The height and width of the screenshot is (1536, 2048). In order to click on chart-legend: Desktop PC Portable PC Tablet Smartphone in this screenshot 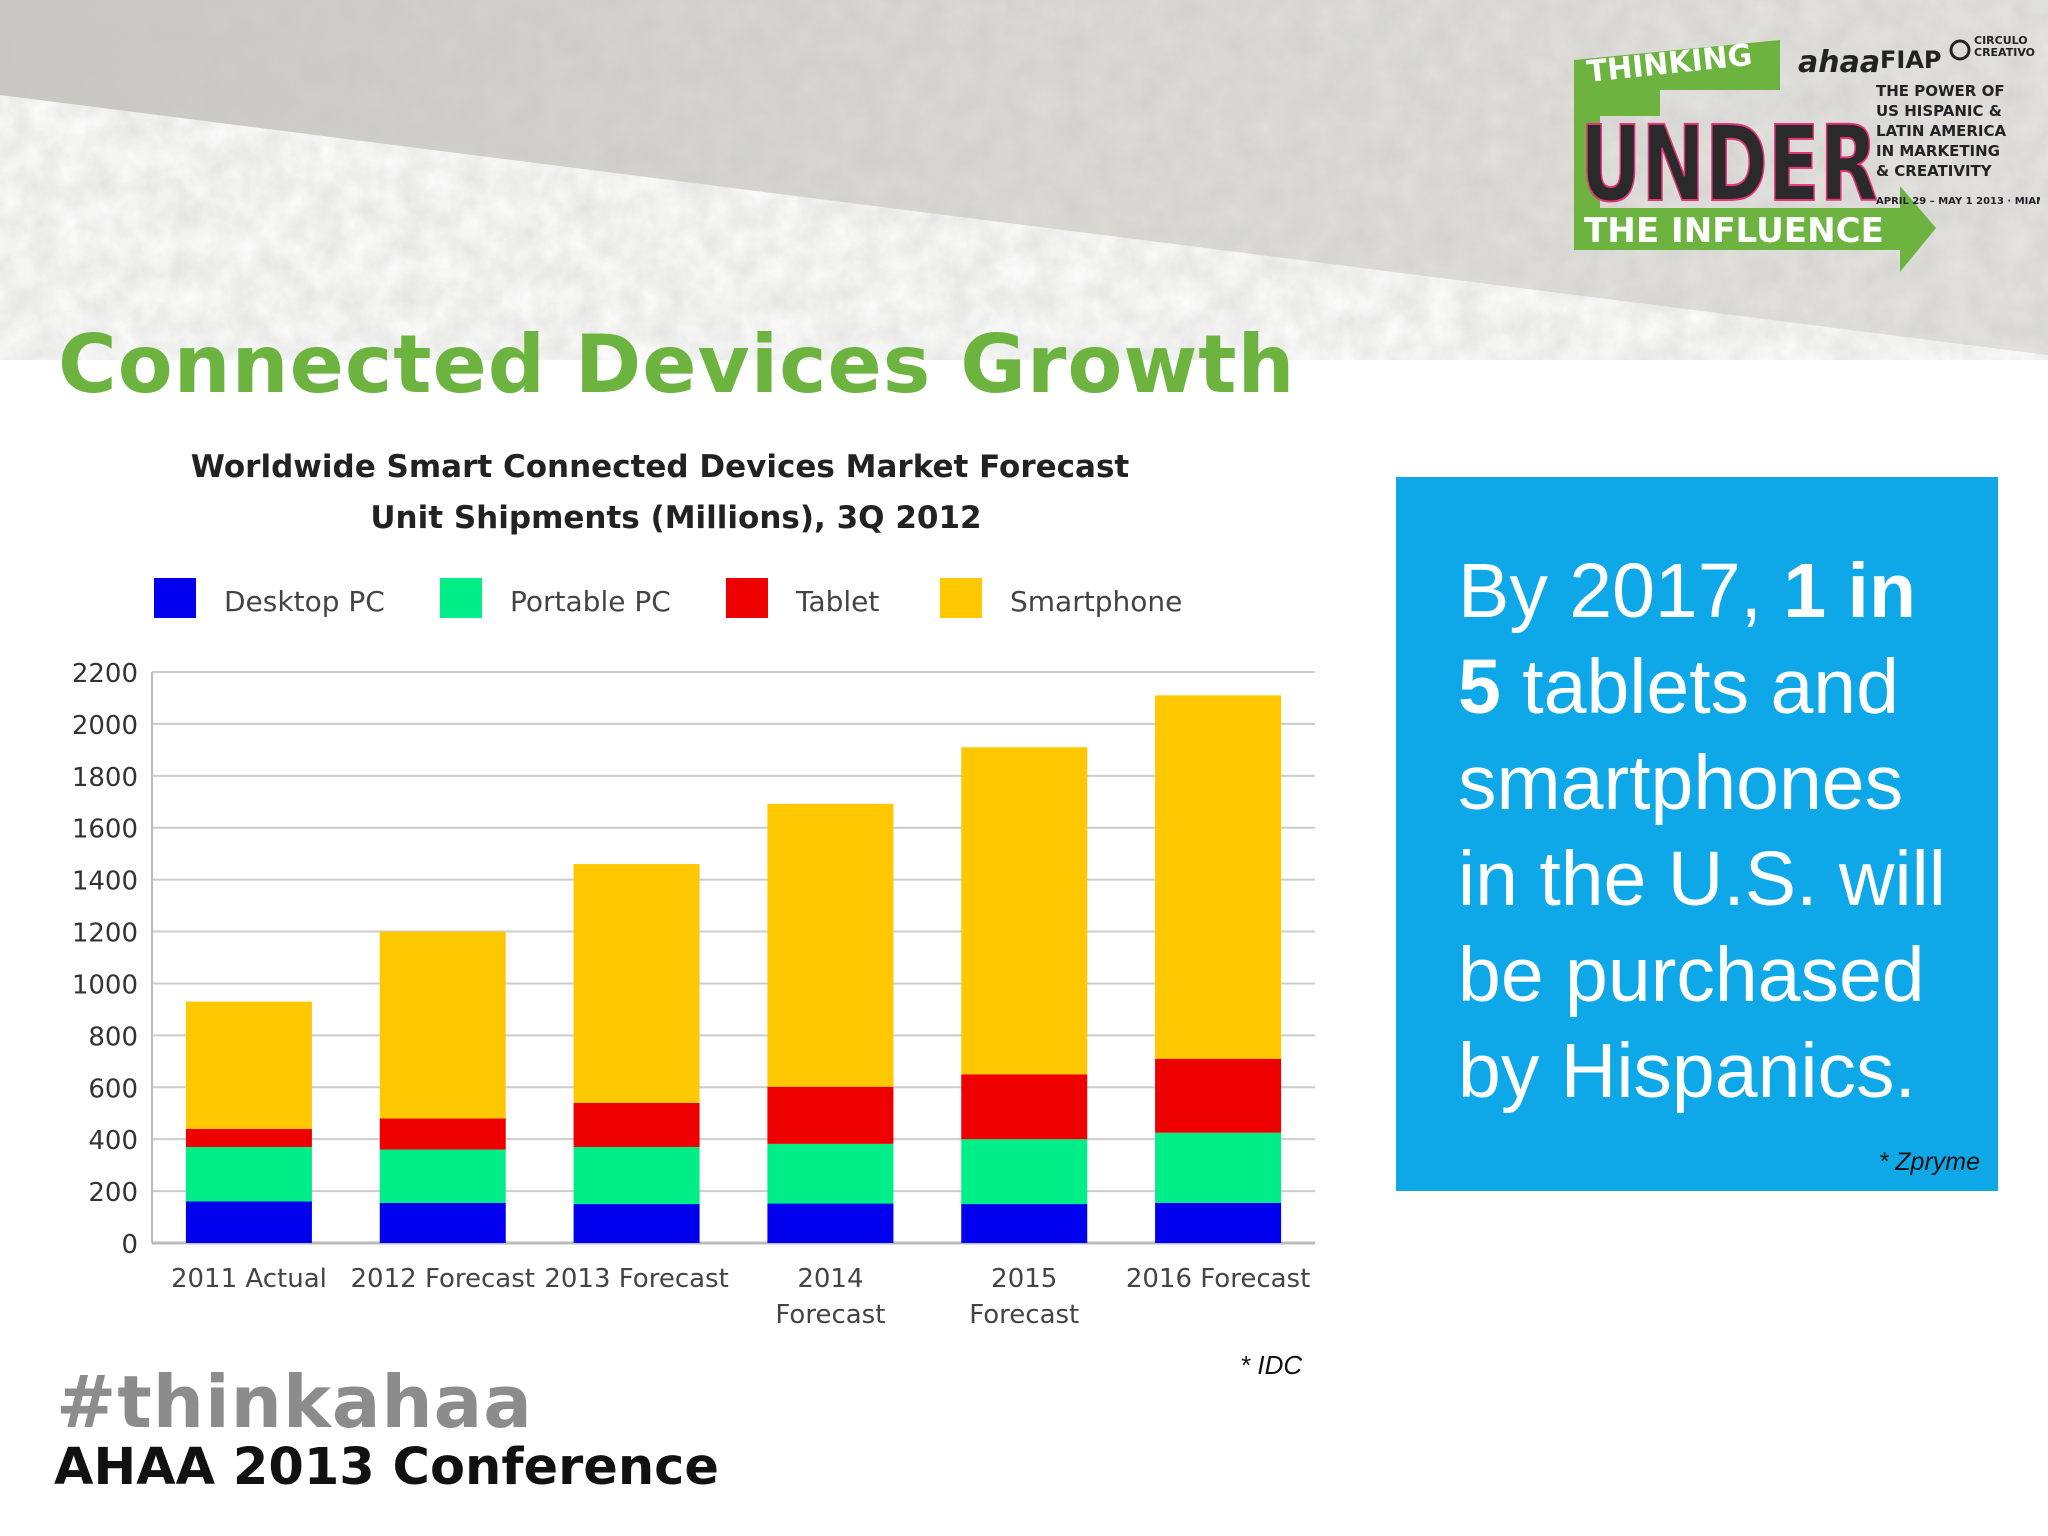, I will do `click(668, 598)`.